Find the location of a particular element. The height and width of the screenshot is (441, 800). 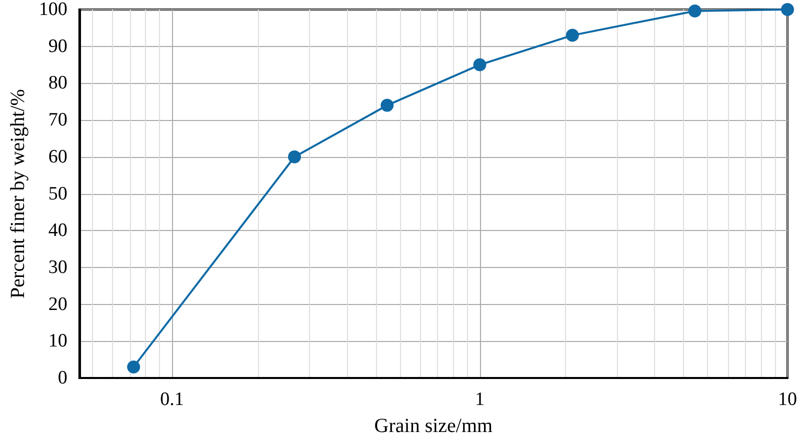

y-tick-label: 30 is located at coordinates (58, 267).